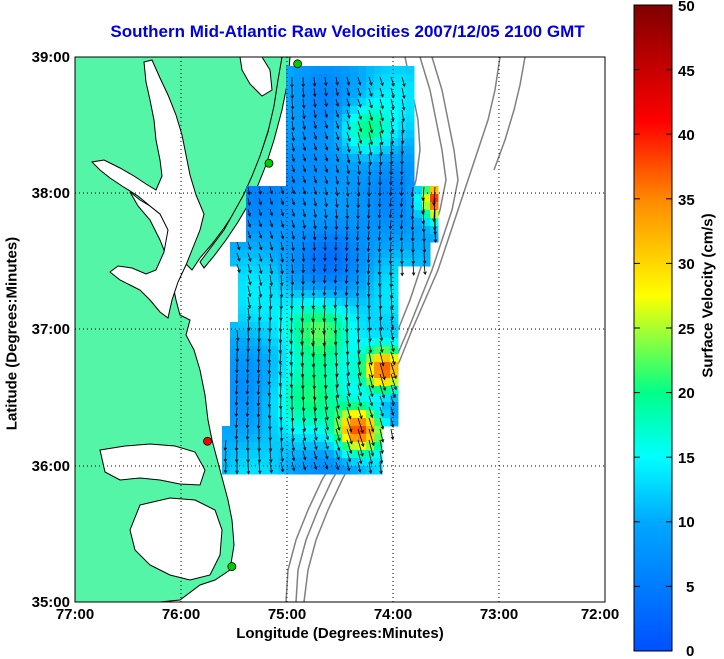  What do you see at coordinates (686, 264) in the screenshot?
I see `colorbar-tick-label: 30` at bounding box center [686, 264].